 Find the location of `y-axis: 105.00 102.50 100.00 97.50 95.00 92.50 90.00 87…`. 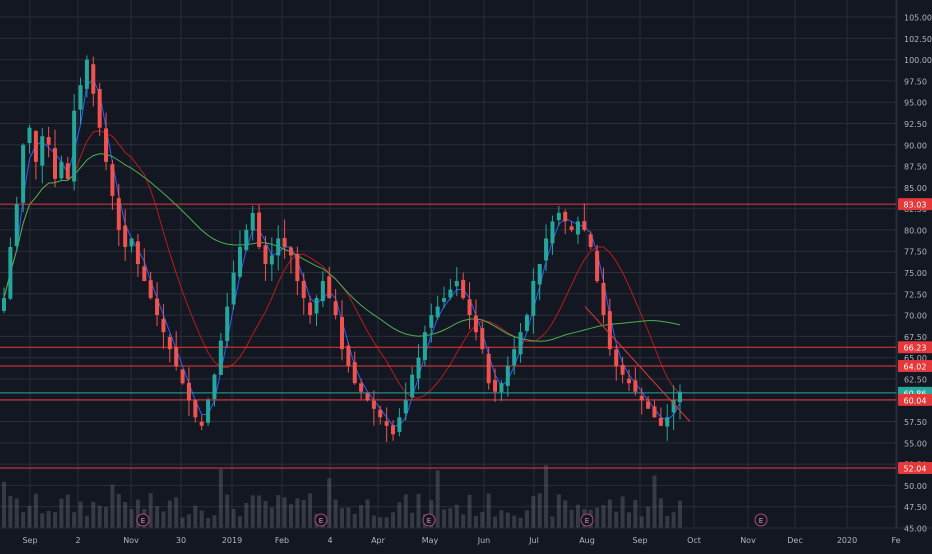

y-axis: 105.00 102.50 100.00 97.50 95.00 92.50 90.00 87… is located at coordinates (914, 267).